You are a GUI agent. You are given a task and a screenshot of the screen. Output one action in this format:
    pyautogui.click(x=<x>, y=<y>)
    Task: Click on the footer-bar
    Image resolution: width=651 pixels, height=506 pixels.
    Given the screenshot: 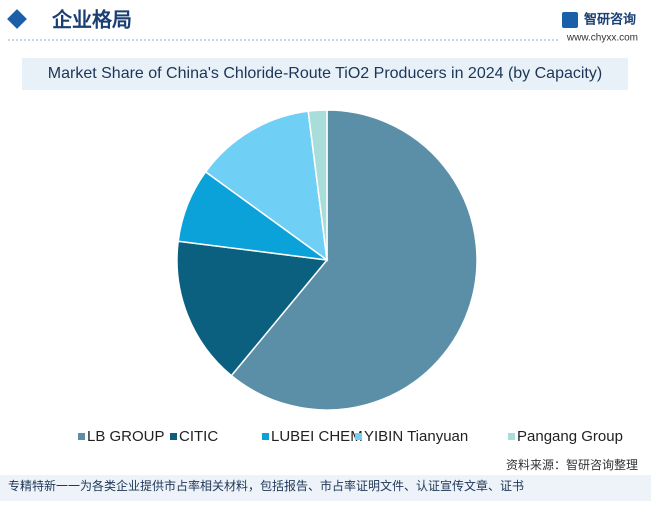 What is the action you would take?
    pyautogui.click(x=325, y=488)
    